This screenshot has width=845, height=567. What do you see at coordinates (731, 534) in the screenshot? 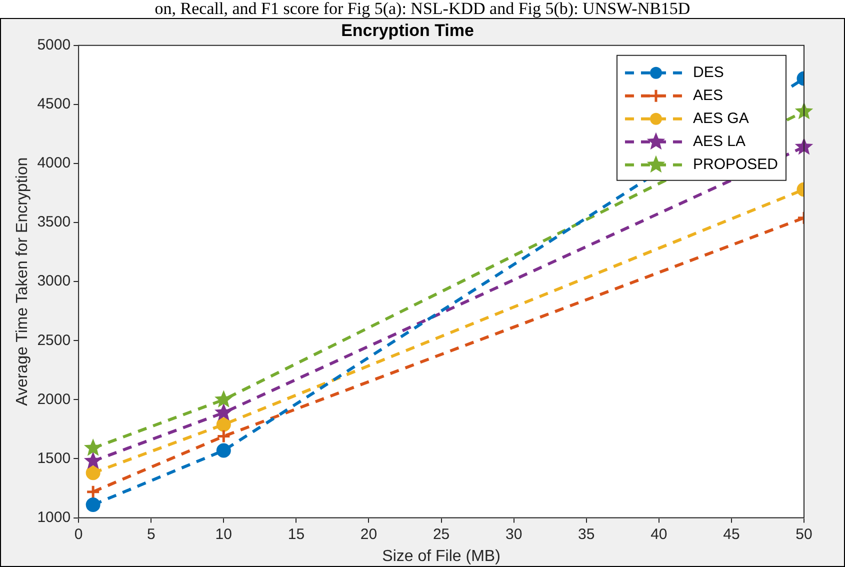
I see `x-tick-label: 45` at bounding box center [731, 534].